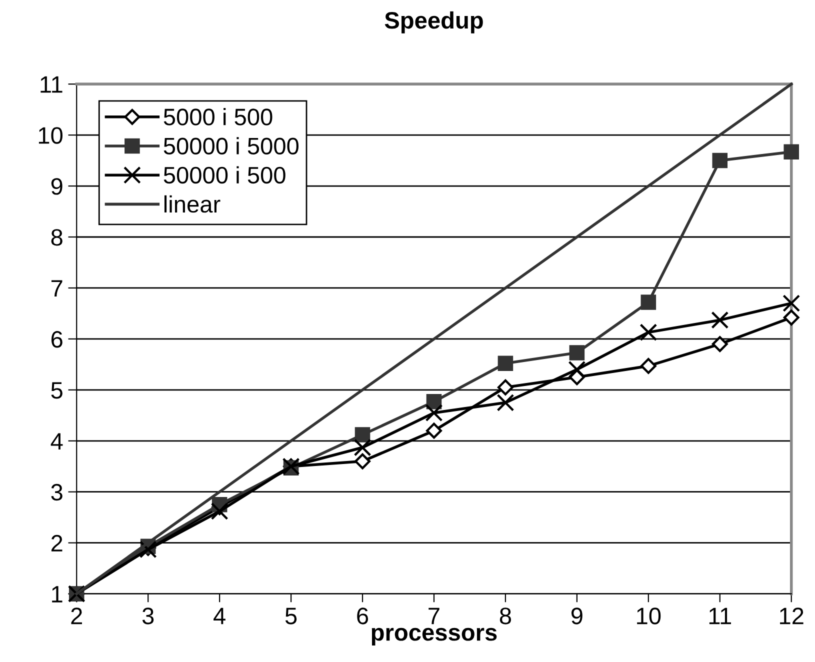 This screenshot has width=815, height=662. What do you see at coordinates (76, 616) in the screenshot?
I see `x-tick-label: 2` at bounding box center [76, 616].